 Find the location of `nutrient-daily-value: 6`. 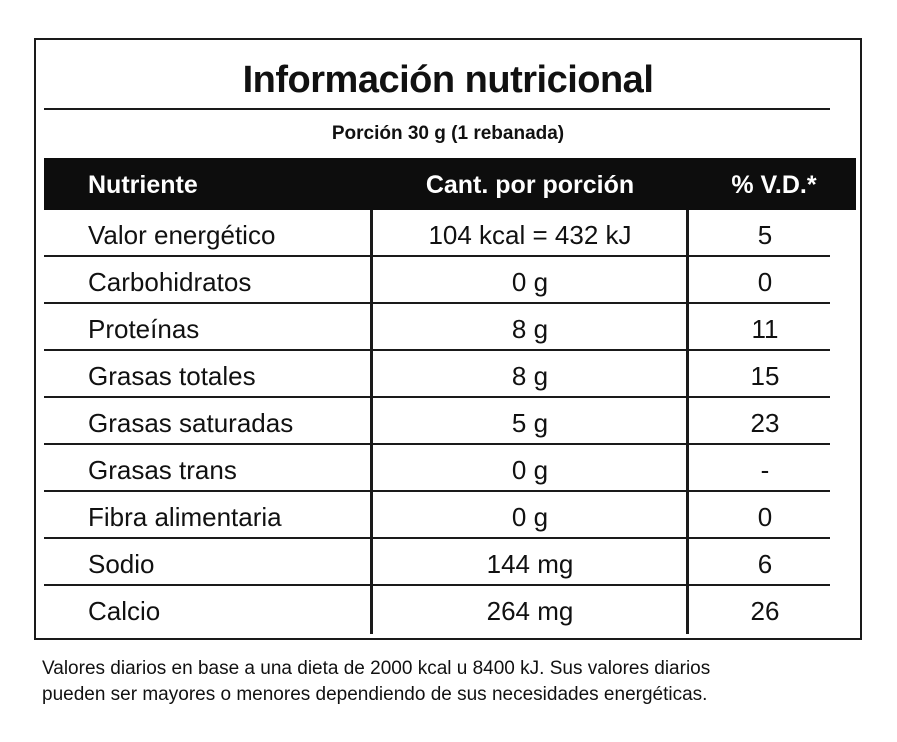

nutrient-daily-value: 6 is located at coordinates (765, 564).